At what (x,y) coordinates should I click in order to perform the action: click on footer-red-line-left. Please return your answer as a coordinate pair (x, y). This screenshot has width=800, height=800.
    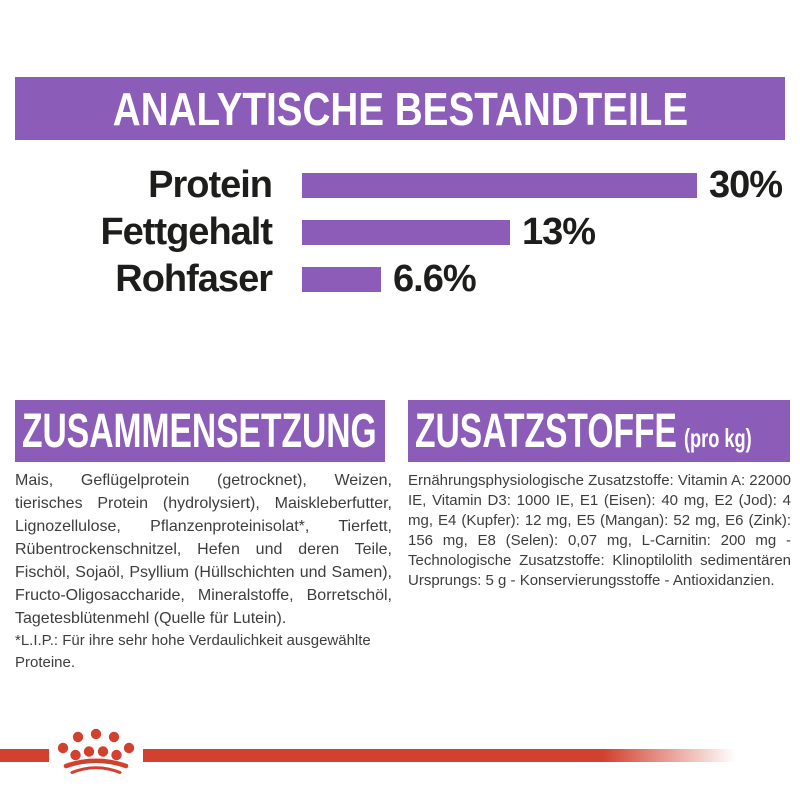
    Looking at the image, I should click on (24, 755).